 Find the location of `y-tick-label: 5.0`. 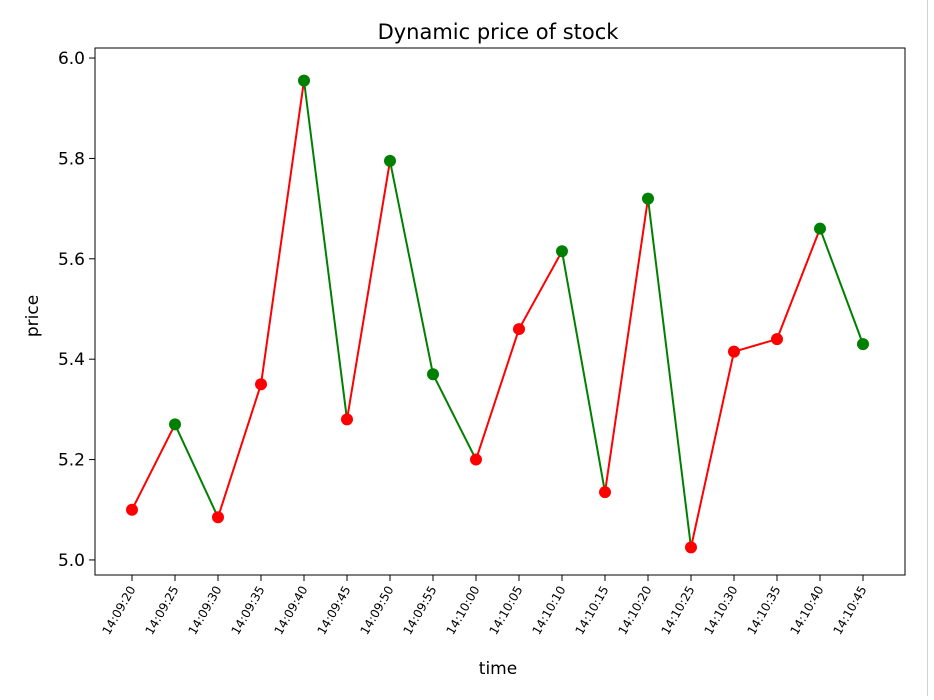

y-tick-label: 5.0 is located at coordinates (71, 561).